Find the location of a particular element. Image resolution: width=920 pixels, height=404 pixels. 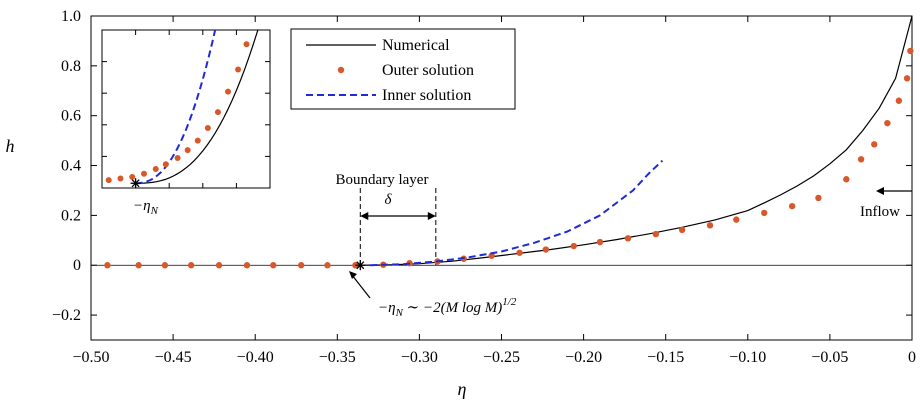

inflow-label: Inflow is located at coordinates (880, 212).